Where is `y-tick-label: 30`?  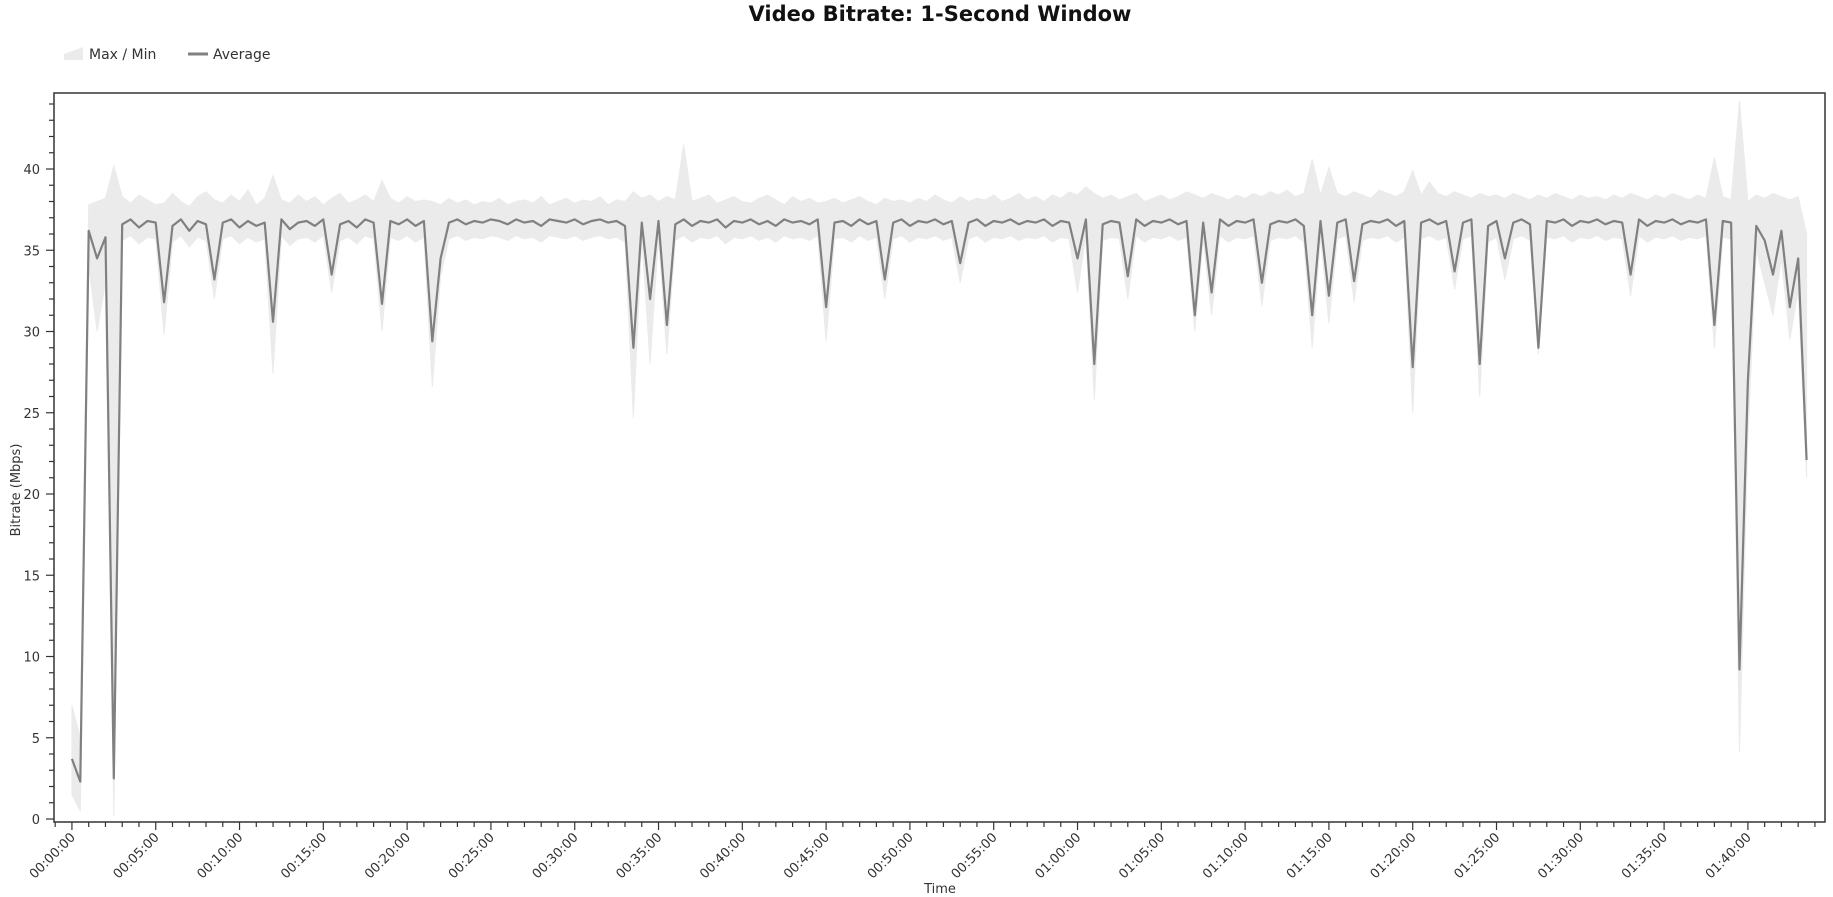 y-tick-label: 30 is located at coordinates (31, 333).